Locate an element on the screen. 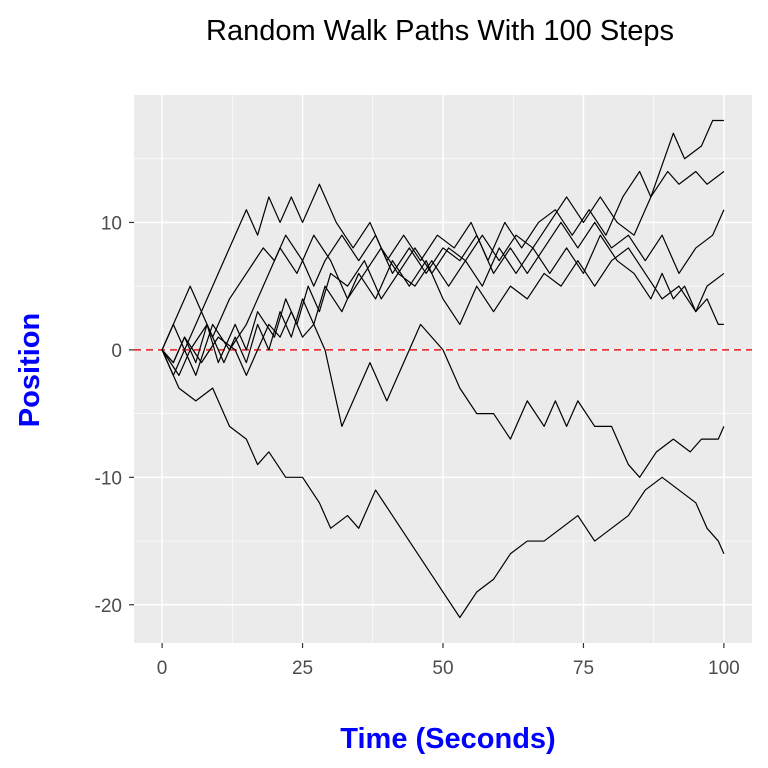 The width and height of the screenshot is (768, 768). y-tick-label: -10 is located at coordinates (108, 478).